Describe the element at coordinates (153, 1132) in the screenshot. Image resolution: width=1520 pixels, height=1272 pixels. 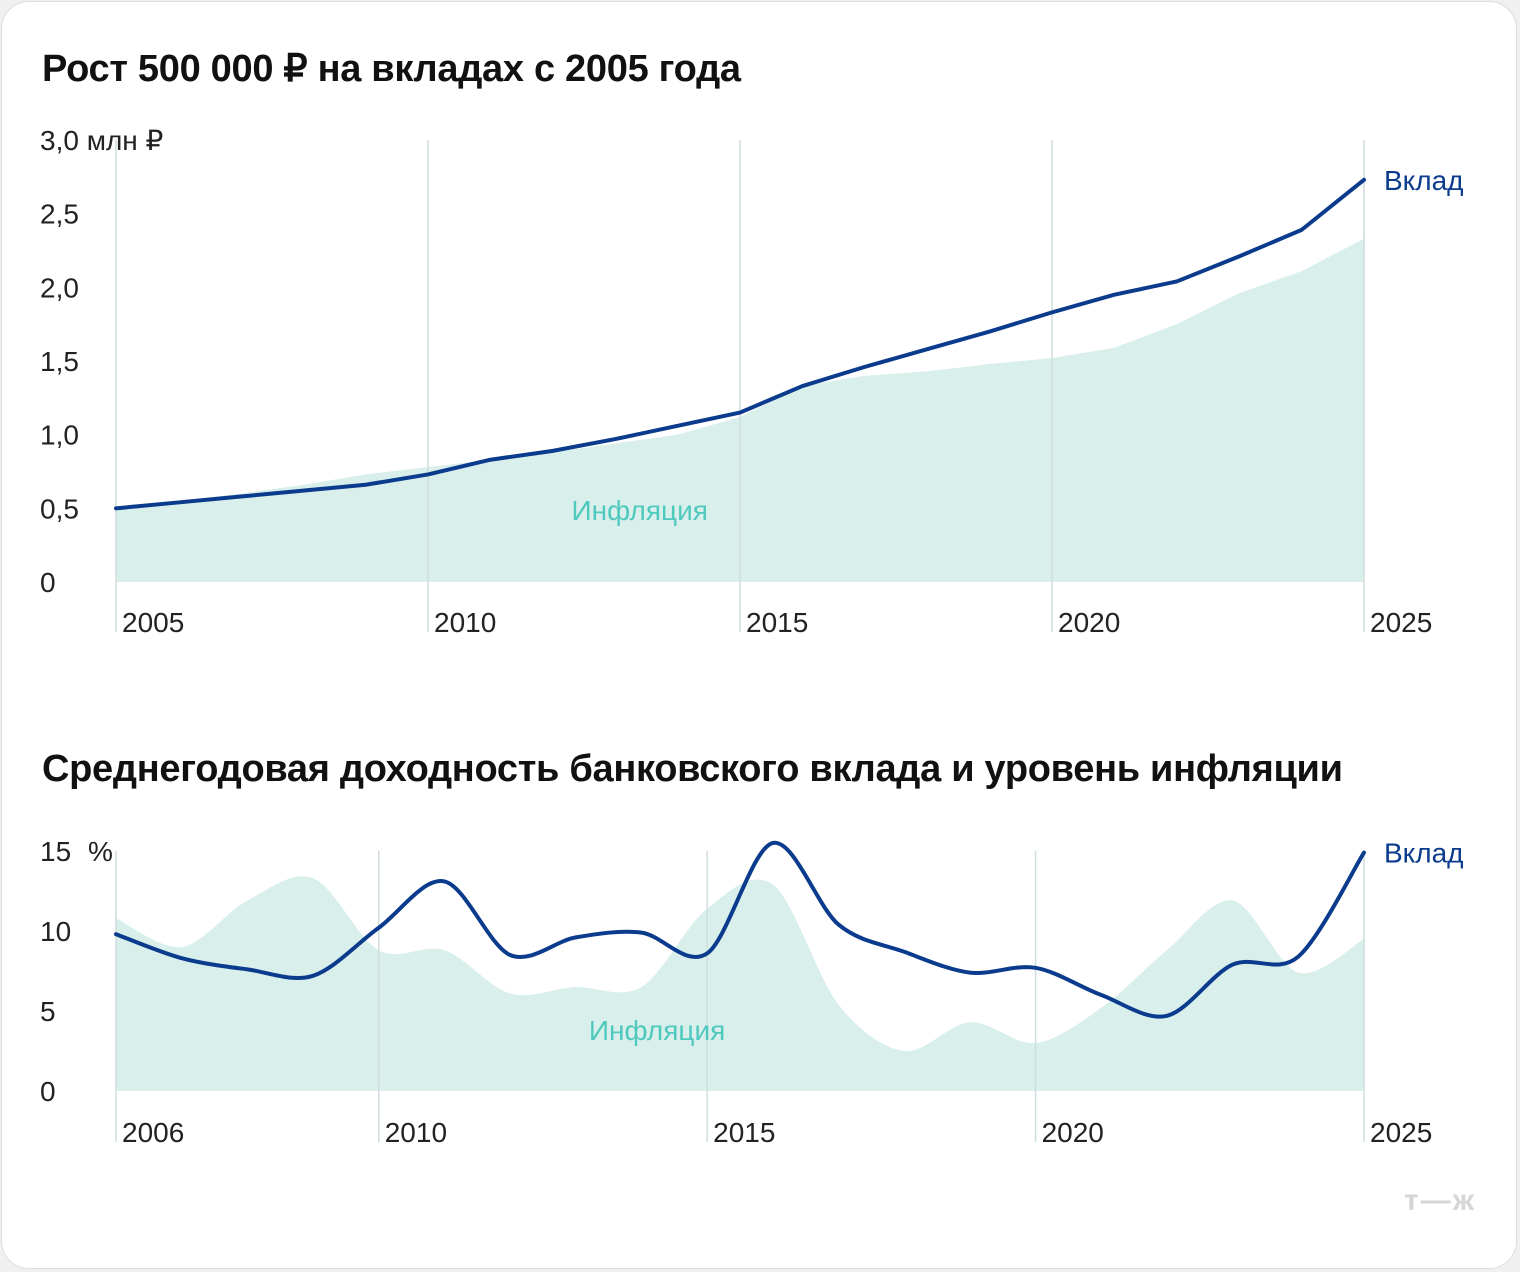
I see `x-tick-label: 2006` at that location.